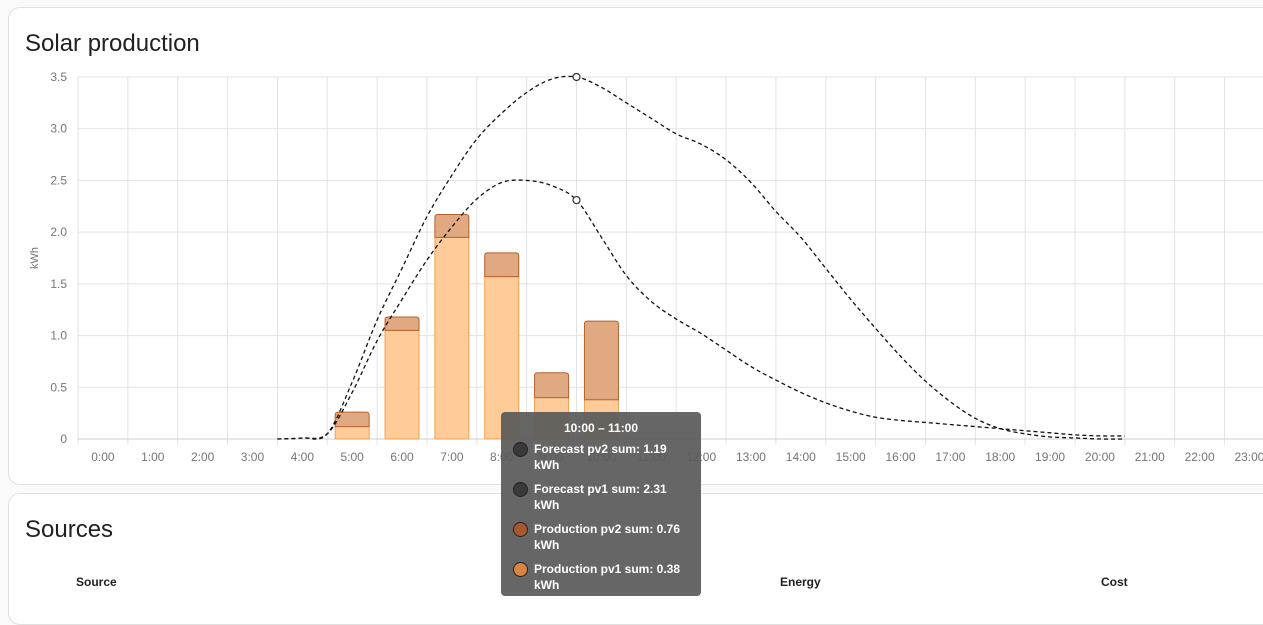  What do you see at coordinates (607, 537) in the screenshot?
I see `tooltip-row-label: Production pv2 sum: 0.76 kWh` at bounding box center [607, 537].